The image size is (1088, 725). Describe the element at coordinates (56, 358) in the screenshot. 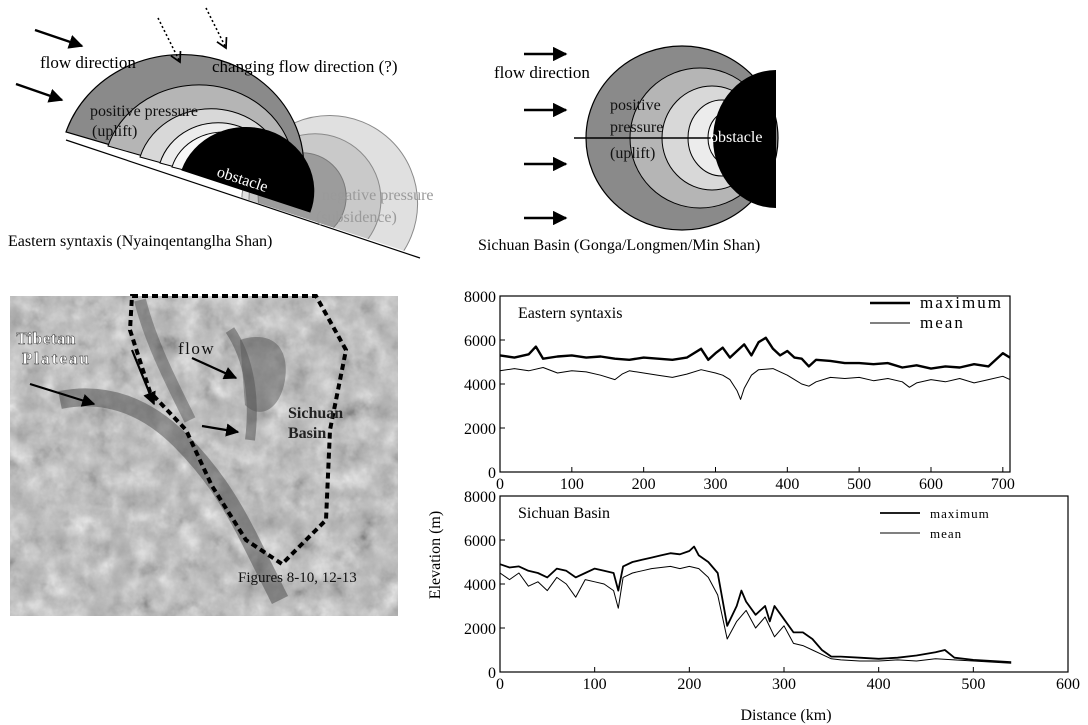

I see `plateau-label: Plateau` at that location.